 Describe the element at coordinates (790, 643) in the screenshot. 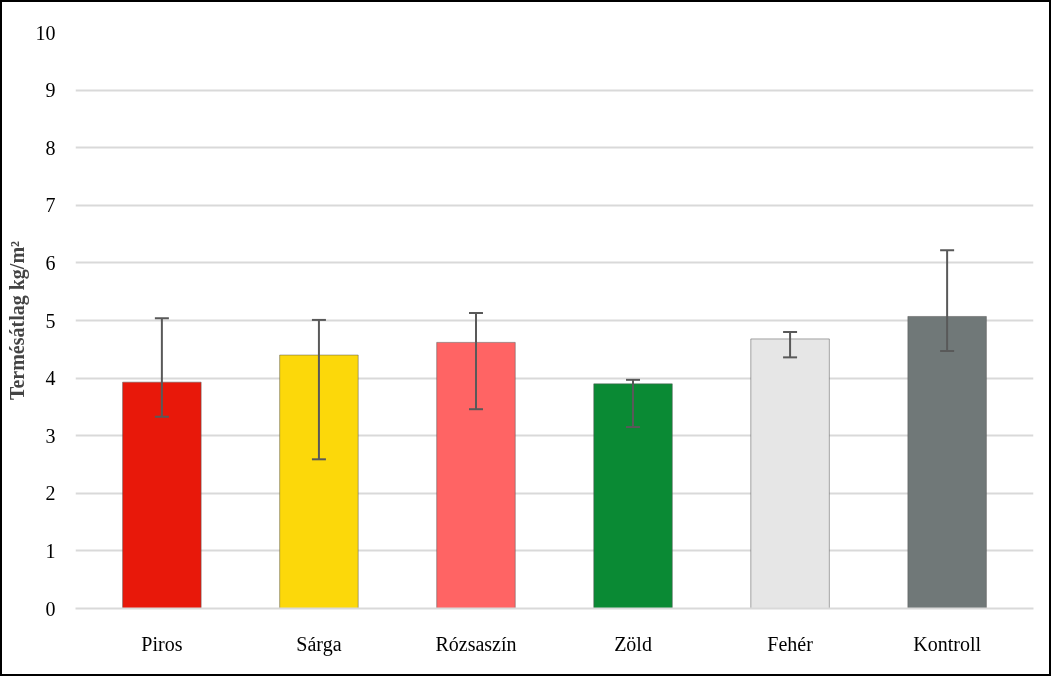

I see `x-tick-label: Fehér` at that location.